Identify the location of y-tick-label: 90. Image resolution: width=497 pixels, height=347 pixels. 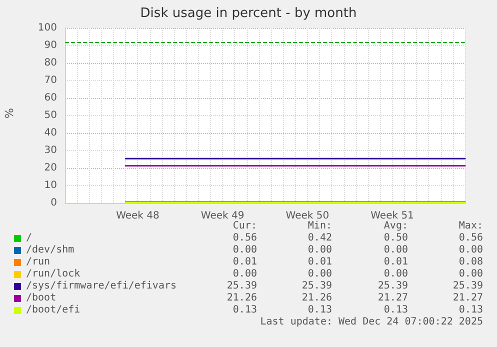
(50, 45).